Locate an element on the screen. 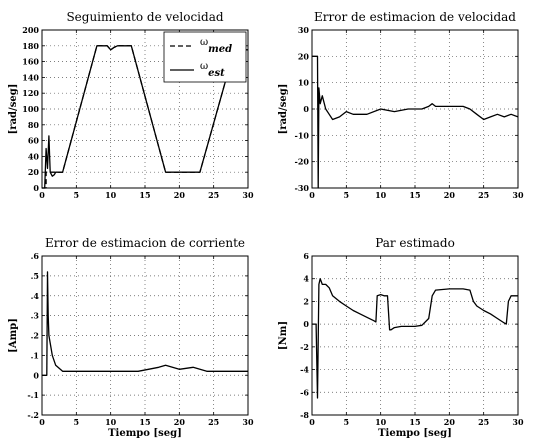  legend-box is located at coordinates (205, 57).